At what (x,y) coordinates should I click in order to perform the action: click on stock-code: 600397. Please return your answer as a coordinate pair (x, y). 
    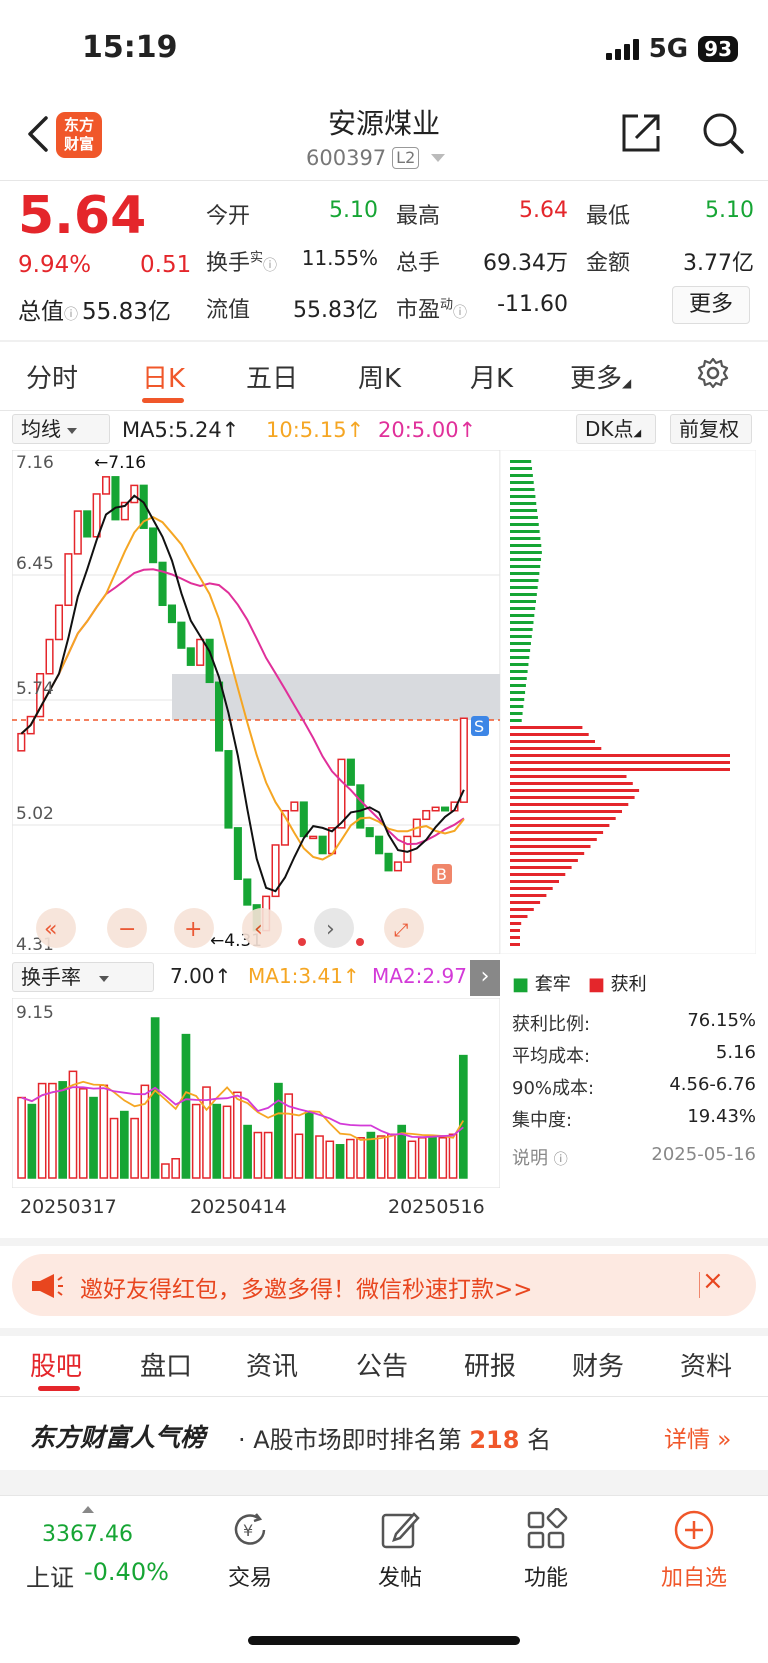
    Looking at the image, I should click on (346, 158).